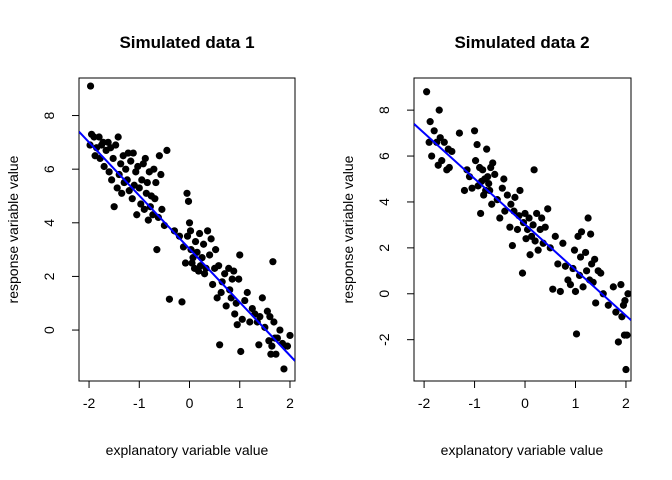 The width and height of the screenshot is (672, 480). What do you see at coordinates (474, 403) in the screenshot?
I see `x-tick-label: -1` at bounding box center [474, 403].